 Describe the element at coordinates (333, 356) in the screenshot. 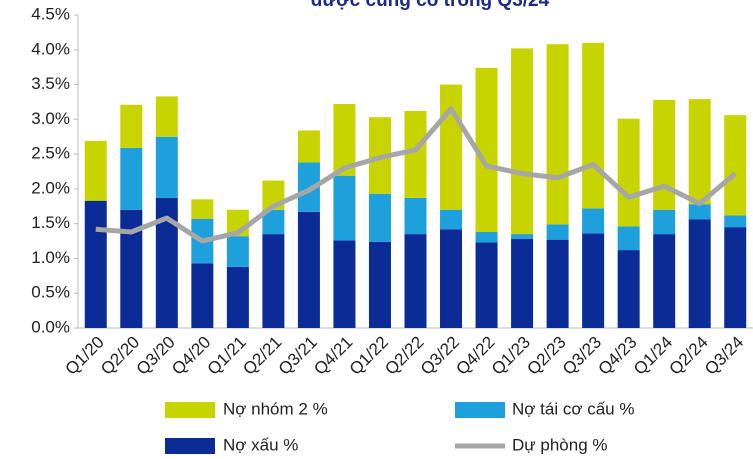

I see `x-tick-label: Q4/21` at that location.